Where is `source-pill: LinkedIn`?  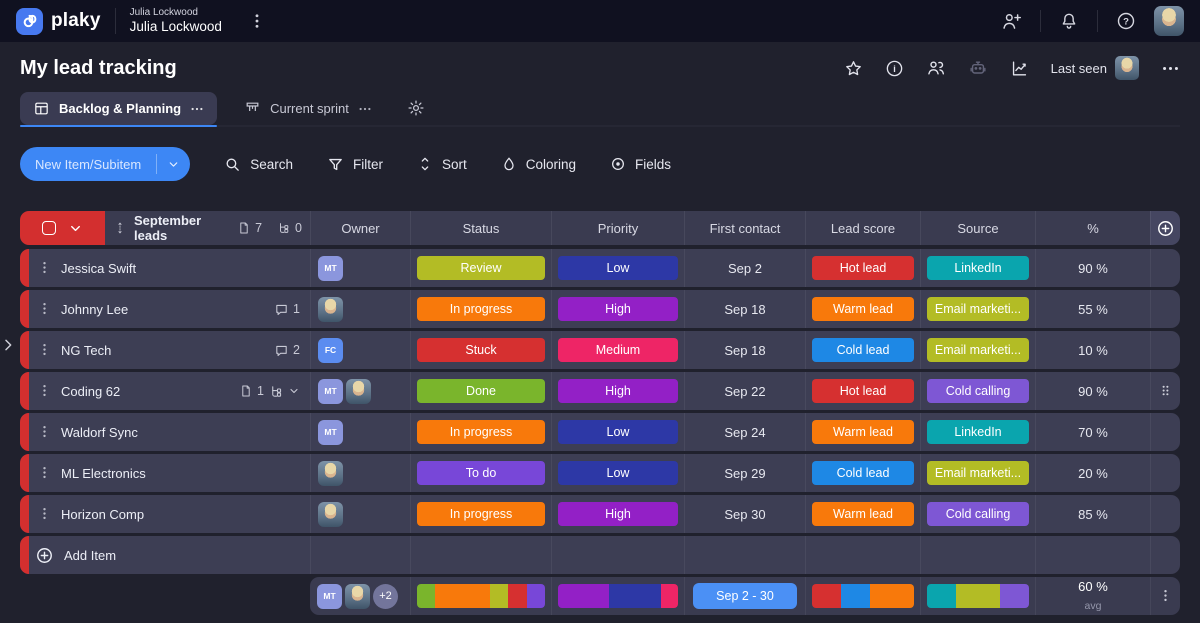
source-pill: LinkedIn is located at coordinates (978, 268).